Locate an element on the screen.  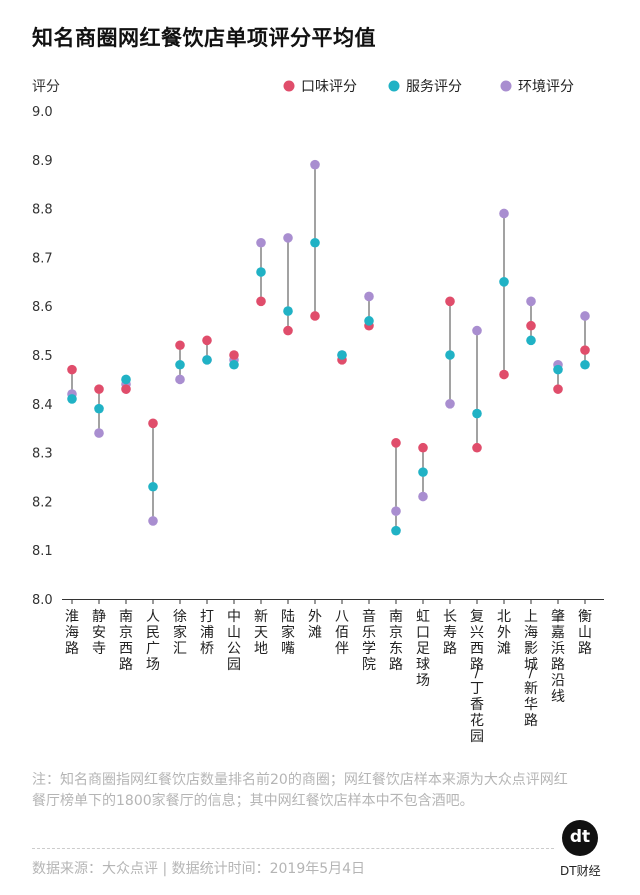
data-source: 数据来源：大众点评 | 数据统计时间：2019年5月4日 is located at coordinates (199, 869).